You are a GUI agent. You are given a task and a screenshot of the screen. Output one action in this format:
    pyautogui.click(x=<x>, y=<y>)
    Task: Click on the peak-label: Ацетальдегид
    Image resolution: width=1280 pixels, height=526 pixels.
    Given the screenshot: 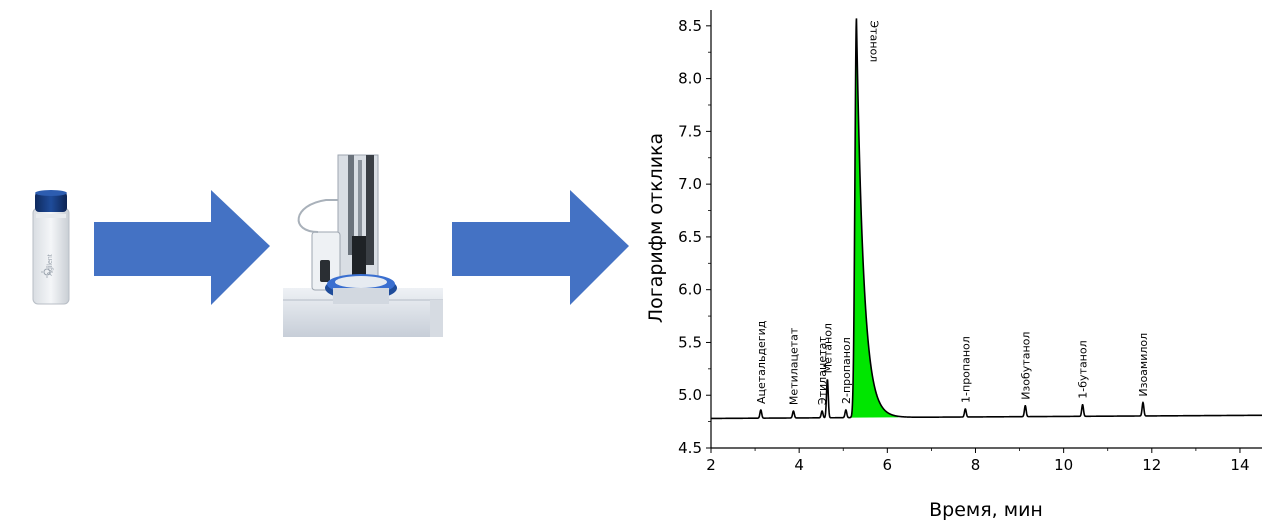 What is the action you would take?
    pyautogui.click(x=761, y=362)
    